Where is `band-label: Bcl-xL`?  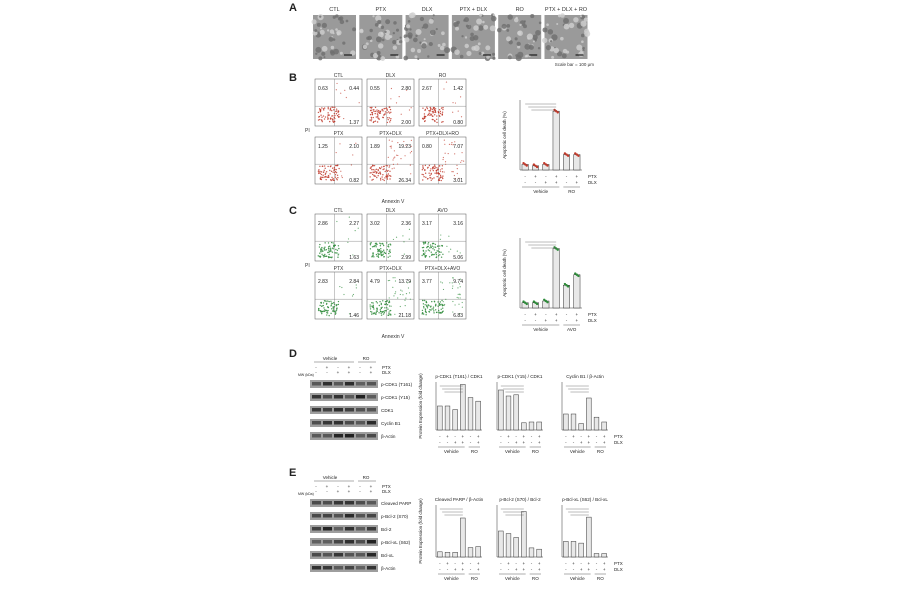 band-label: Bcl-xL is located at coordinates (387, 555).